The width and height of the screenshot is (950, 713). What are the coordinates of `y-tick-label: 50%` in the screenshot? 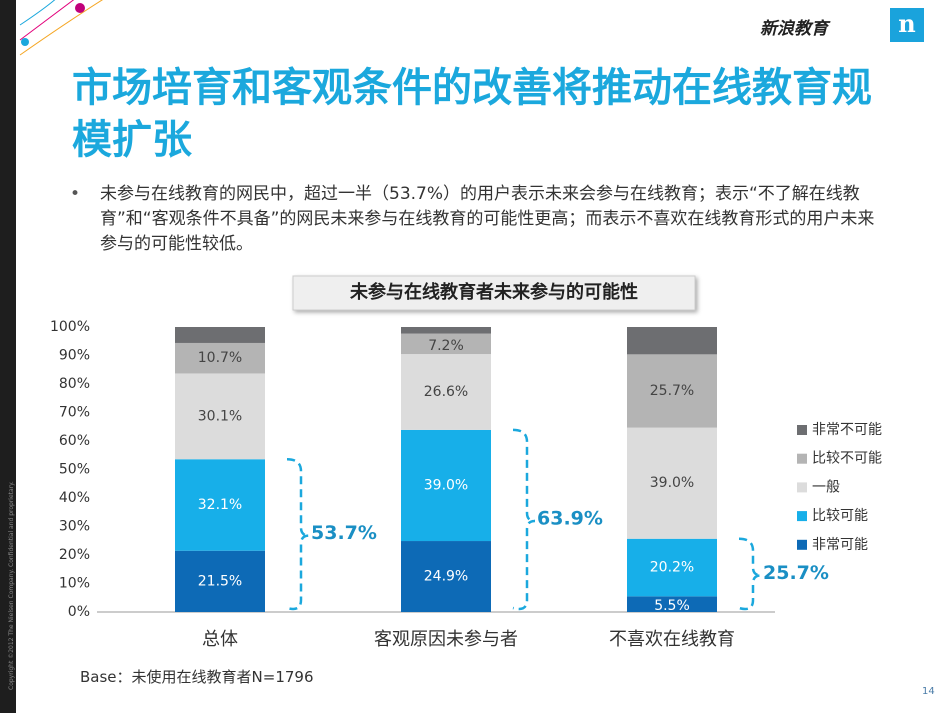 It's located at (74, 470).